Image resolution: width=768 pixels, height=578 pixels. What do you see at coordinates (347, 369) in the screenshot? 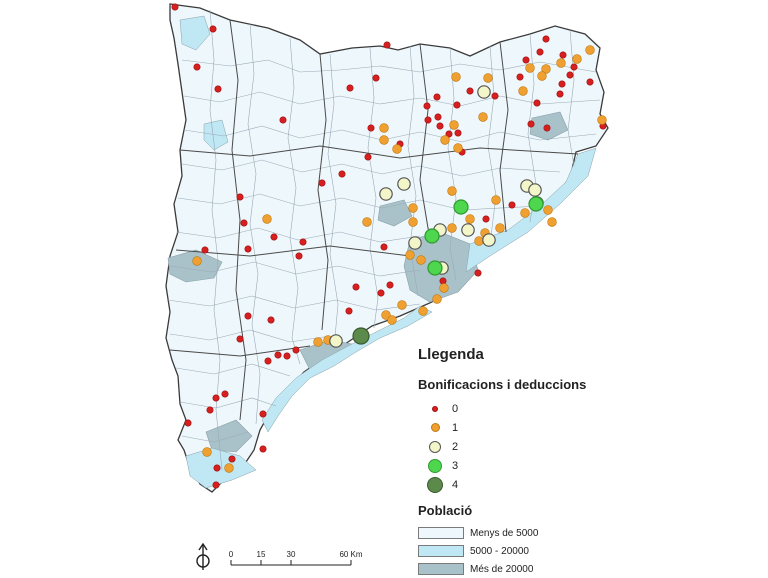
I see `coastal-medium-towns-south` at bounding box center [347, 369].